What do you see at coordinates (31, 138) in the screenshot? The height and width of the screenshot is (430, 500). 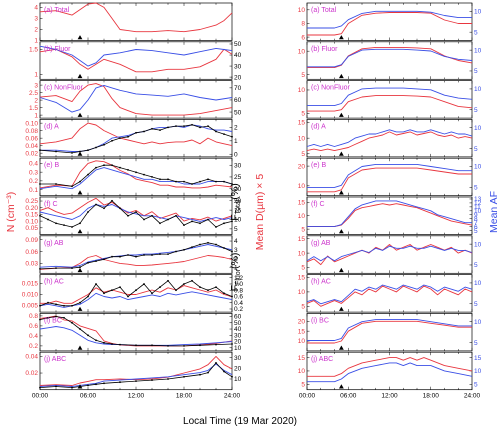 I see `left-y-tick-label: 0.06` at bounding box center [31, 138].